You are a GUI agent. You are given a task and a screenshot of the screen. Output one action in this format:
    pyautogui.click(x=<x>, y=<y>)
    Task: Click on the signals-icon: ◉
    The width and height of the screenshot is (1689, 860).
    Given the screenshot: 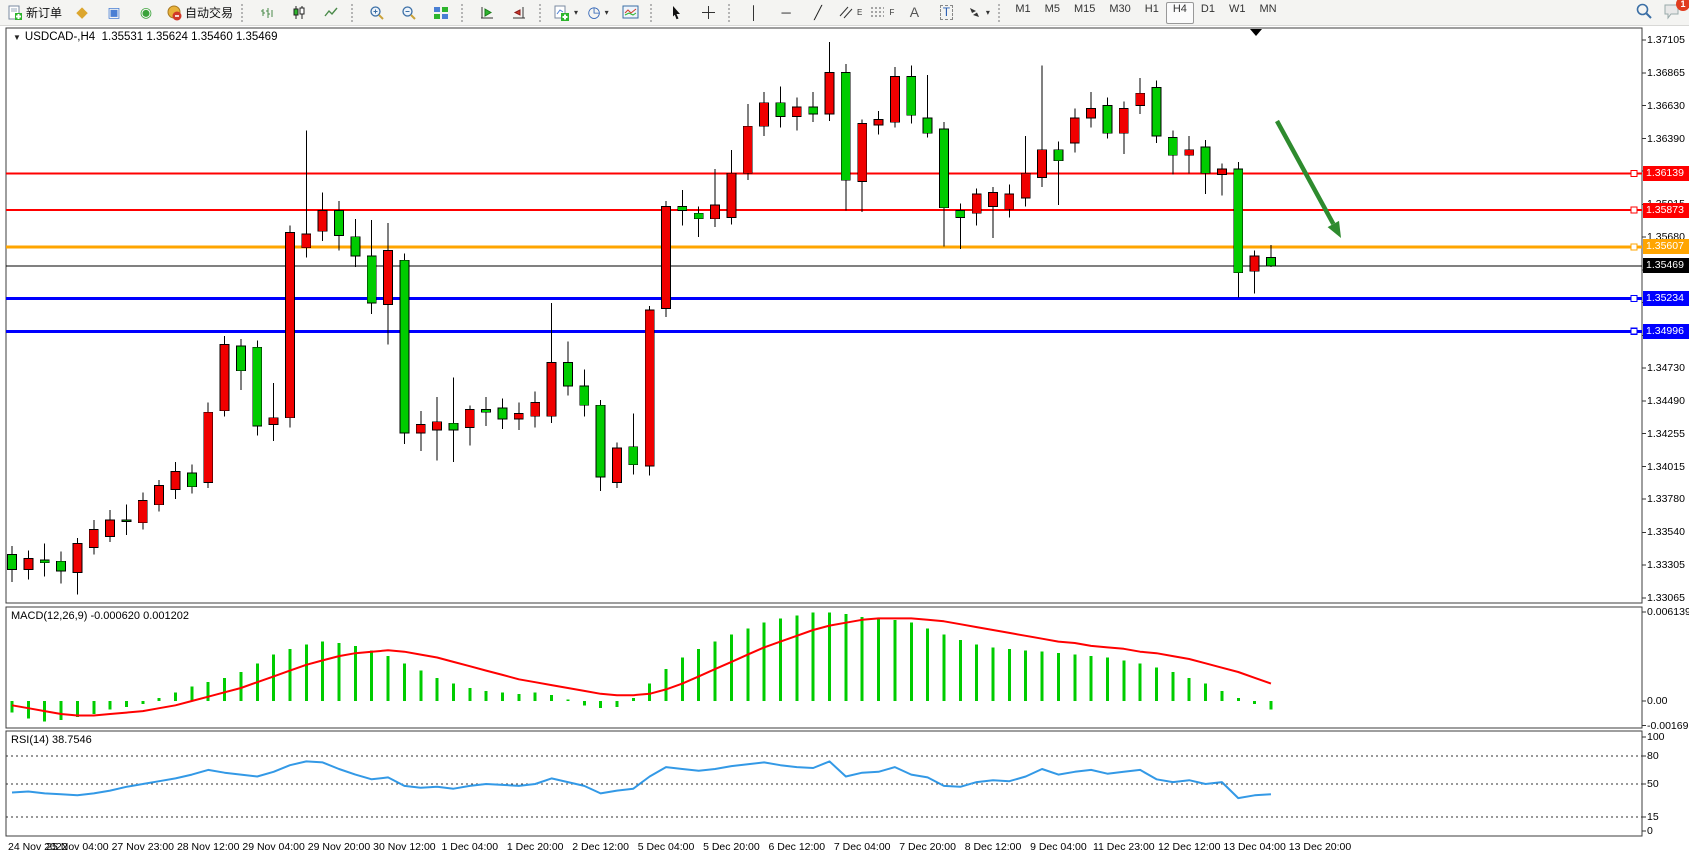 What is the action you would take?
    pyautogui.click(x=146, y=12)
    